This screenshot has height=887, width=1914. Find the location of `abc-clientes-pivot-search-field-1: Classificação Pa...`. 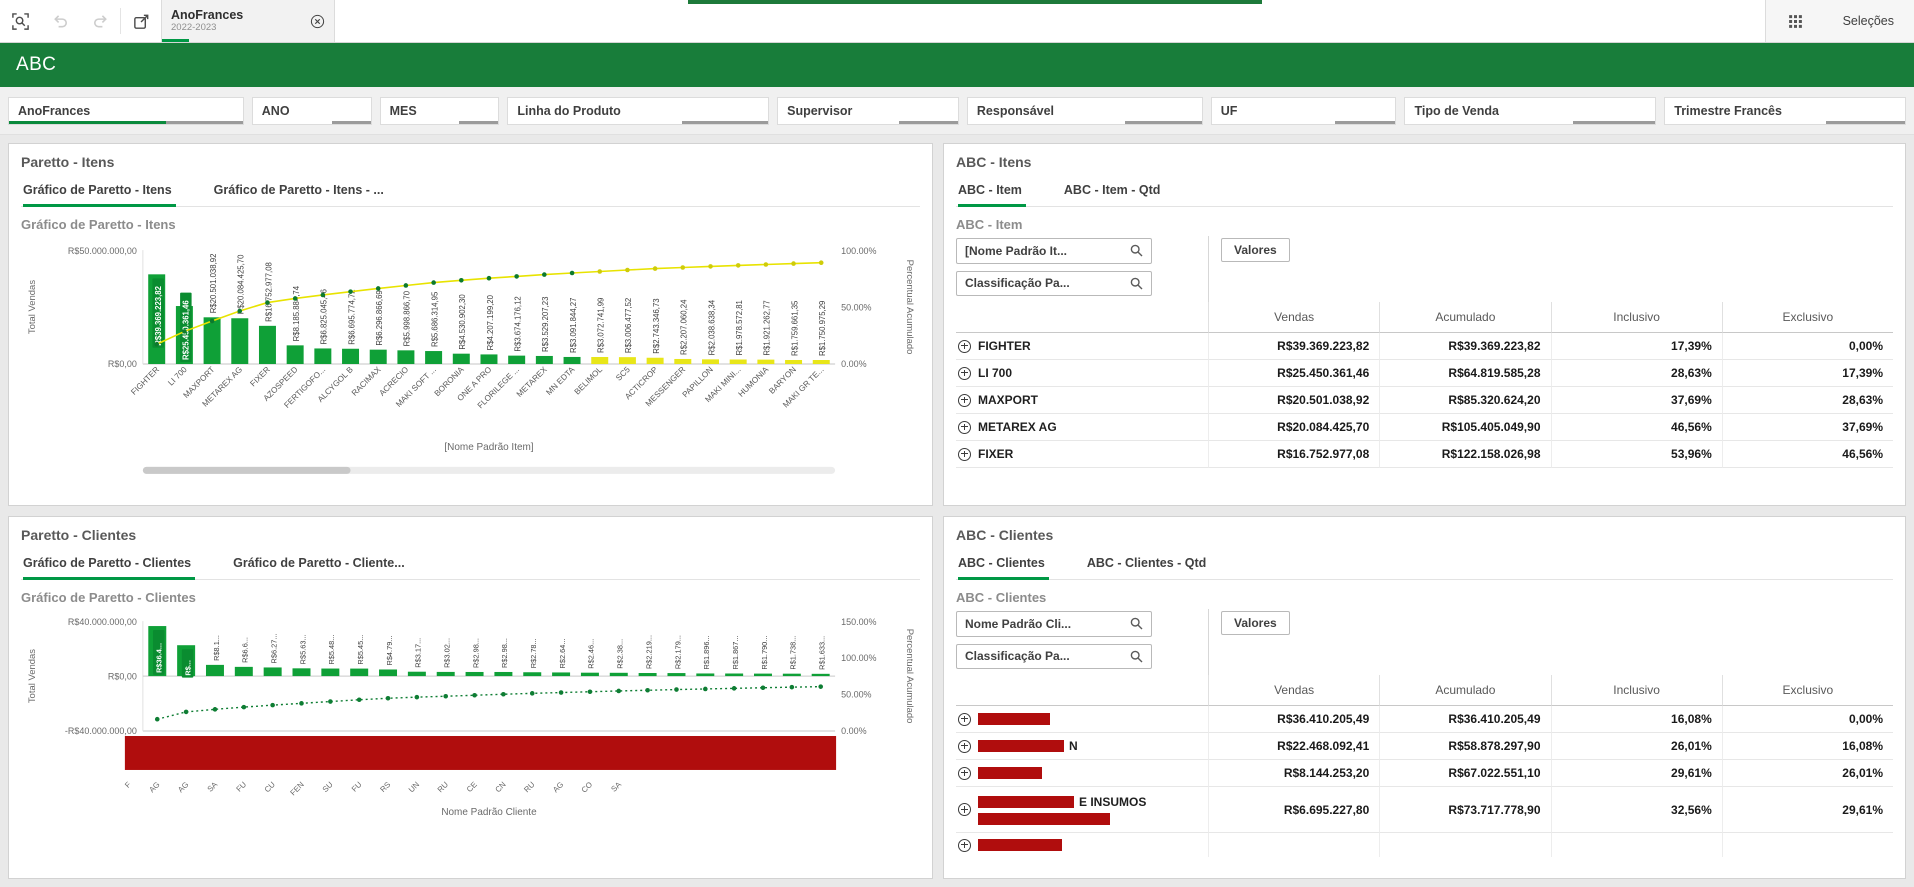

abc-clientes-pivot-search-field-1: Classificação Pa... is located at coordinates (1054, 656).